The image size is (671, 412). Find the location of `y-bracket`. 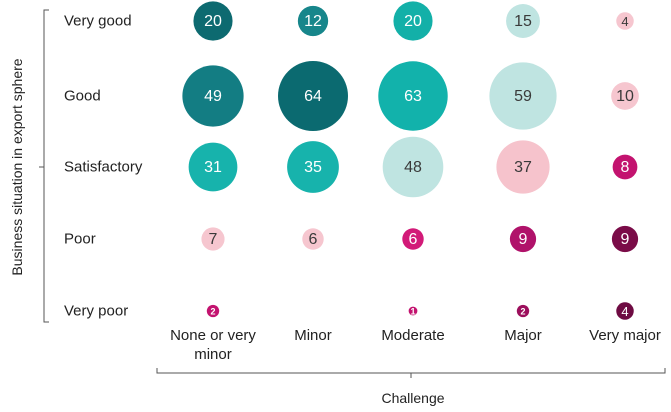

y-bracket is located at coordinates (44, 166).